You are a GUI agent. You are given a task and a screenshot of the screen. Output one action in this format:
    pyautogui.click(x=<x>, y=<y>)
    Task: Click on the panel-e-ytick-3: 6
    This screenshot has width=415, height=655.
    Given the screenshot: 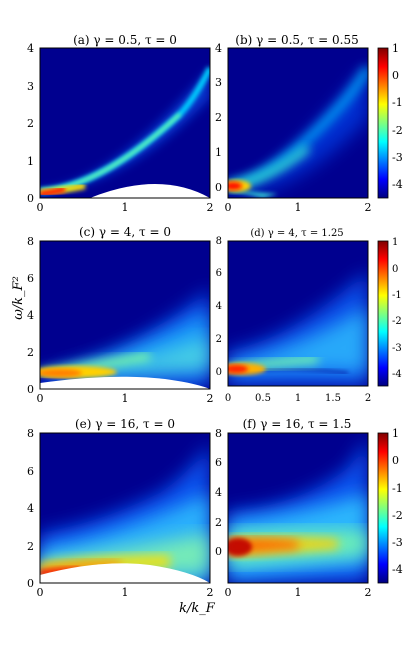 What is the action you would take?
    pyautogui.click(x=30, y=471)
    